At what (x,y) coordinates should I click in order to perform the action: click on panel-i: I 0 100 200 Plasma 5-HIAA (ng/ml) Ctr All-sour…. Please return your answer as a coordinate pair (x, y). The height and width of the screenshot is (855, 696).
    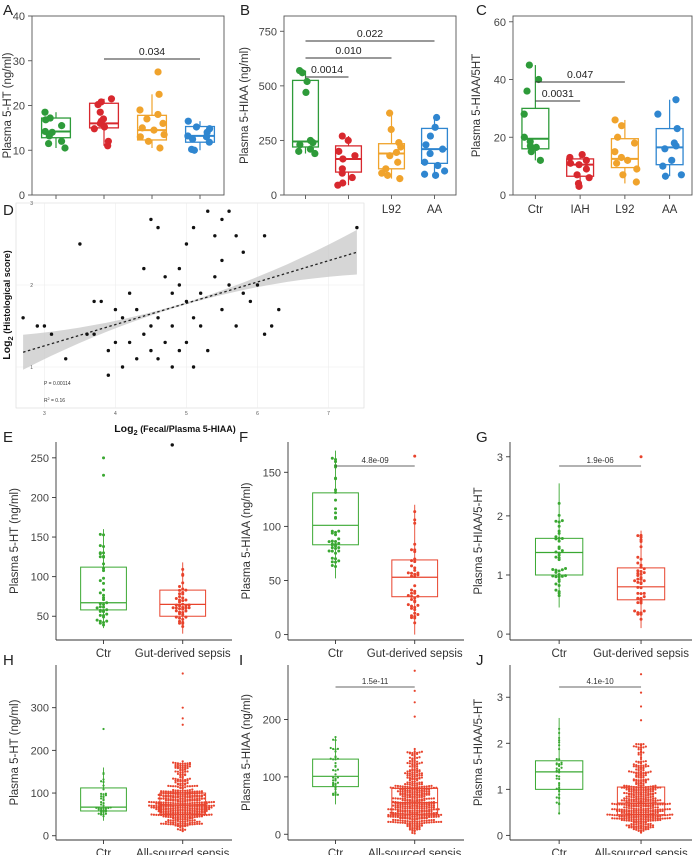
    Looking at the image, I should click on (351, 753).